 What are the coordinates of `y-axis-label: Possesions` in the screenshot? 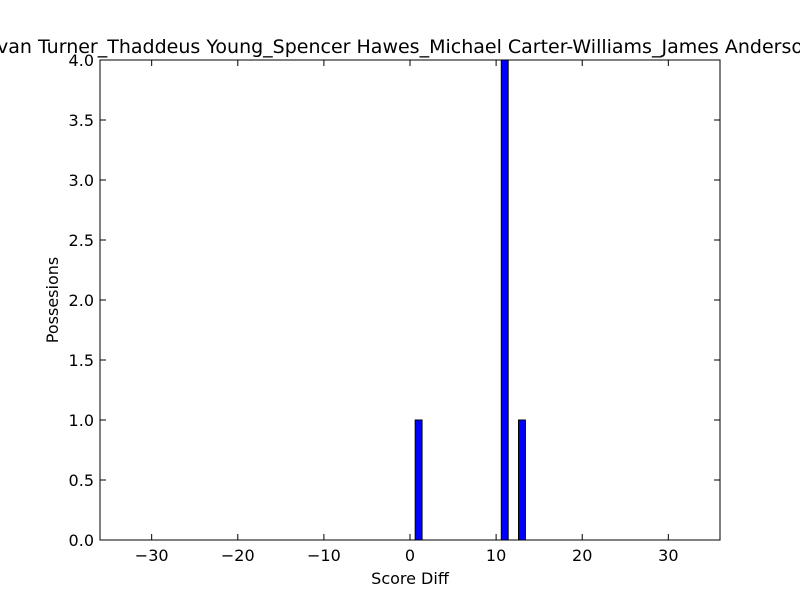 It's located at (52, 300).